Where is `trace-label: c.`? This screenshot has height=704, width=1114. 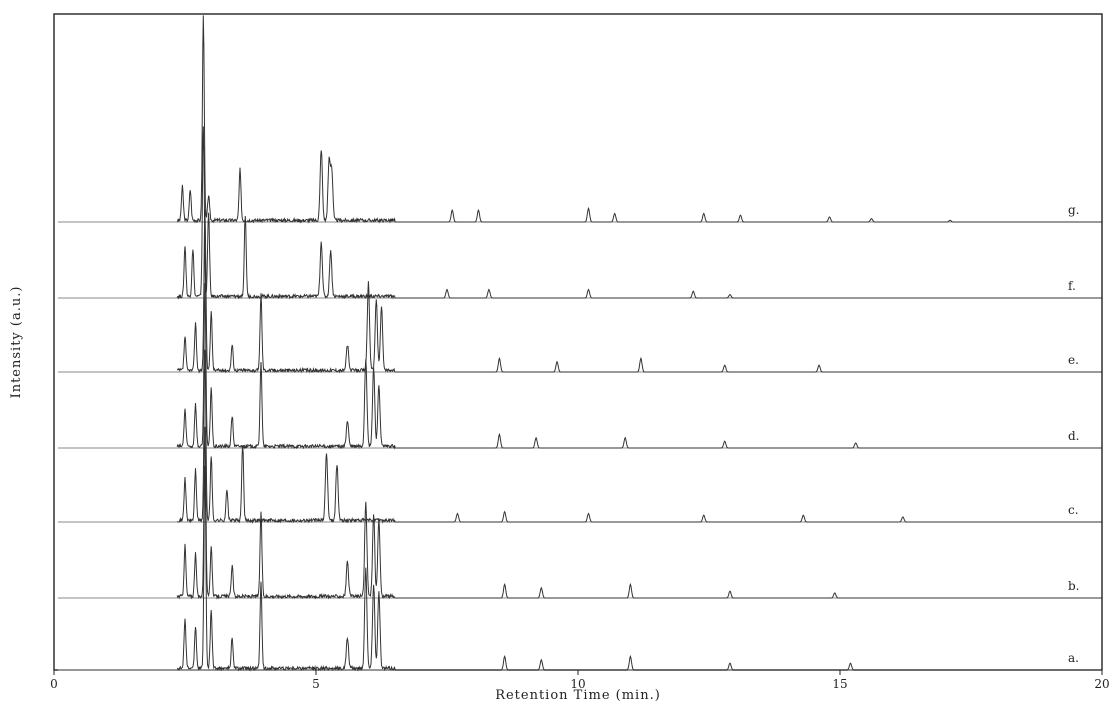 trace-label: c. is located at coordinates (1073, 510).